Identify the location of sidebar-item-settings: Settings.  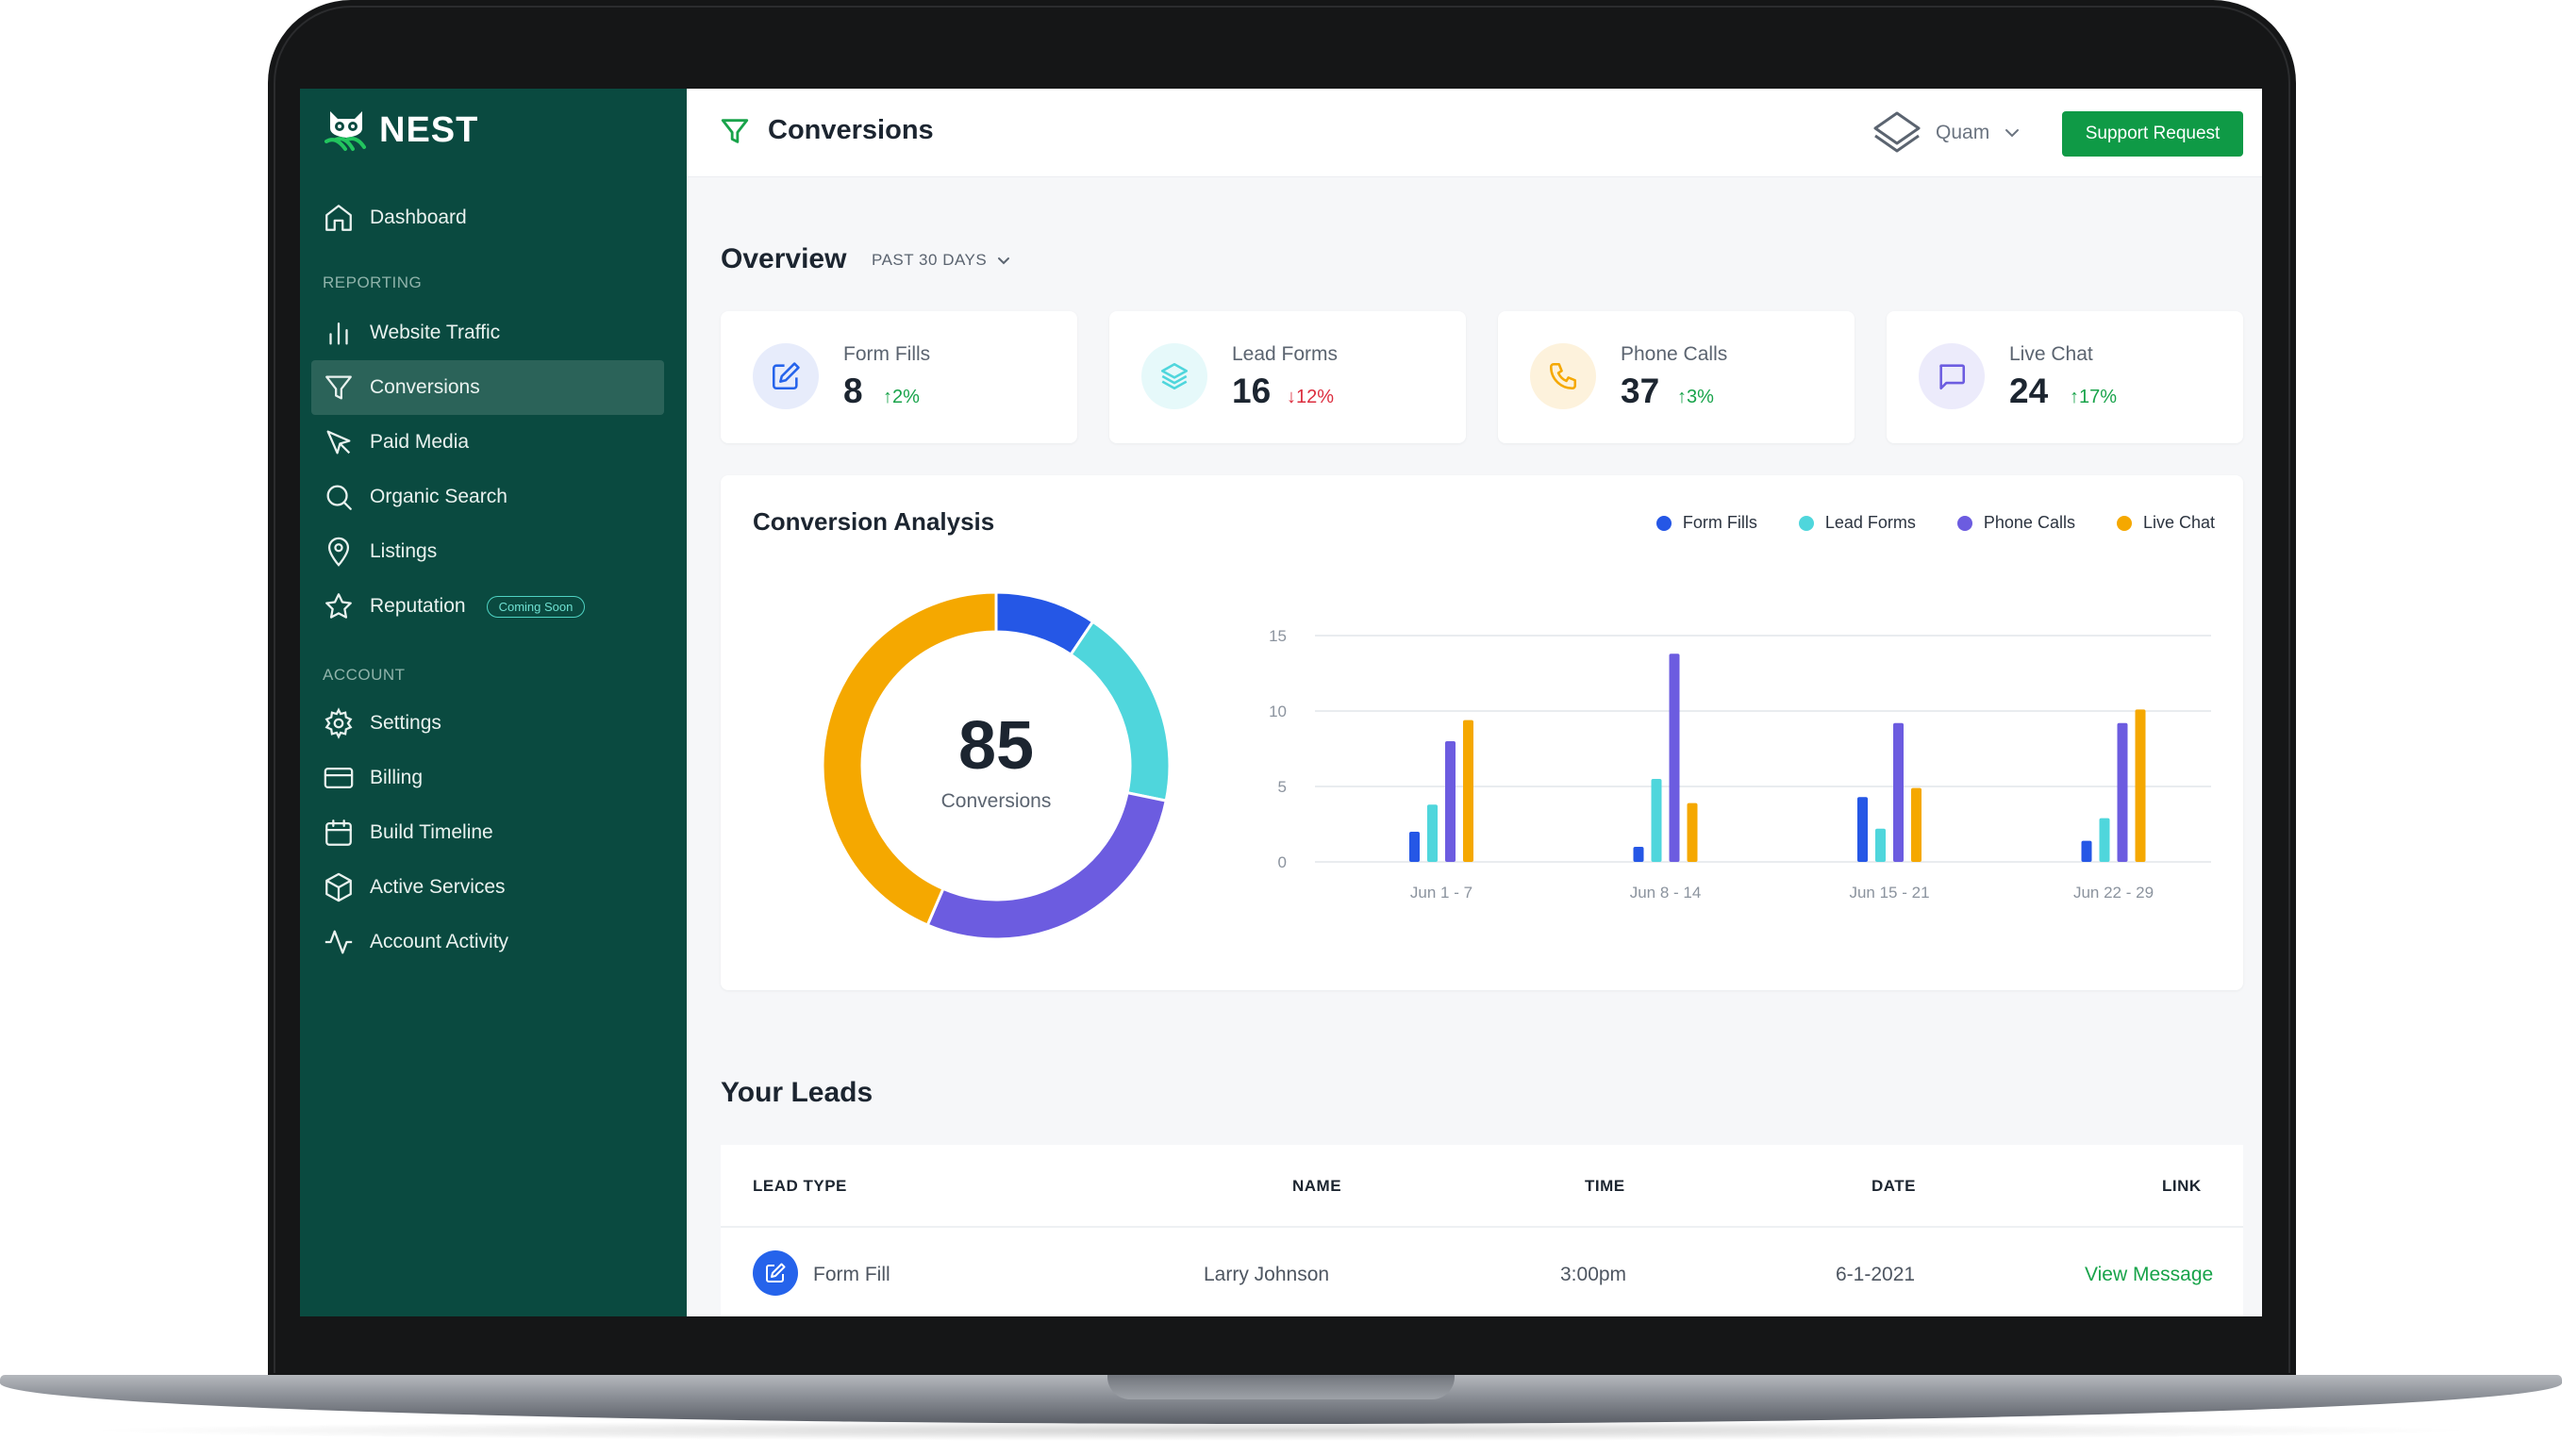
(488, 723).